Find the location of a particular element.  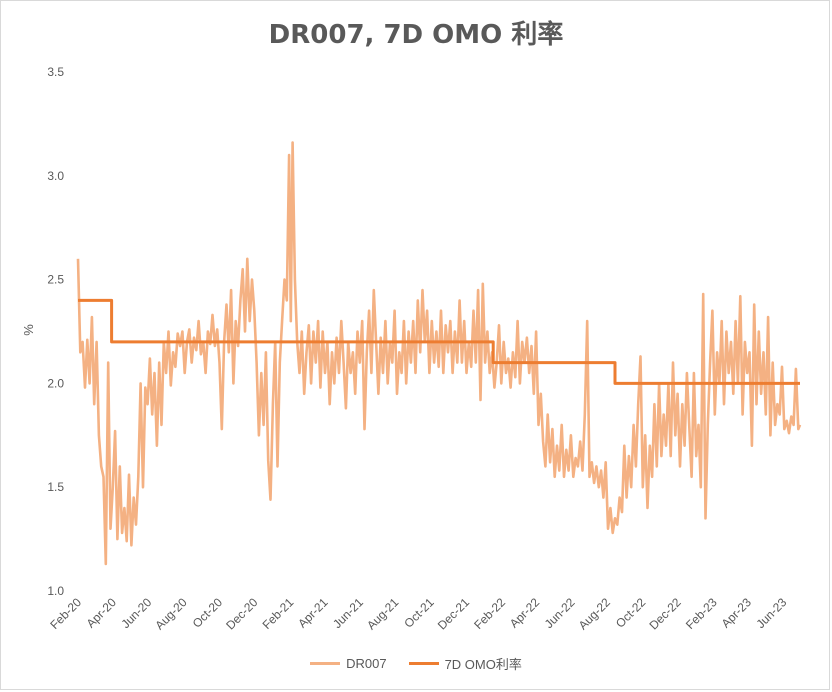

x-tick-label: Apr-23 is located at coordinates (737, 613).